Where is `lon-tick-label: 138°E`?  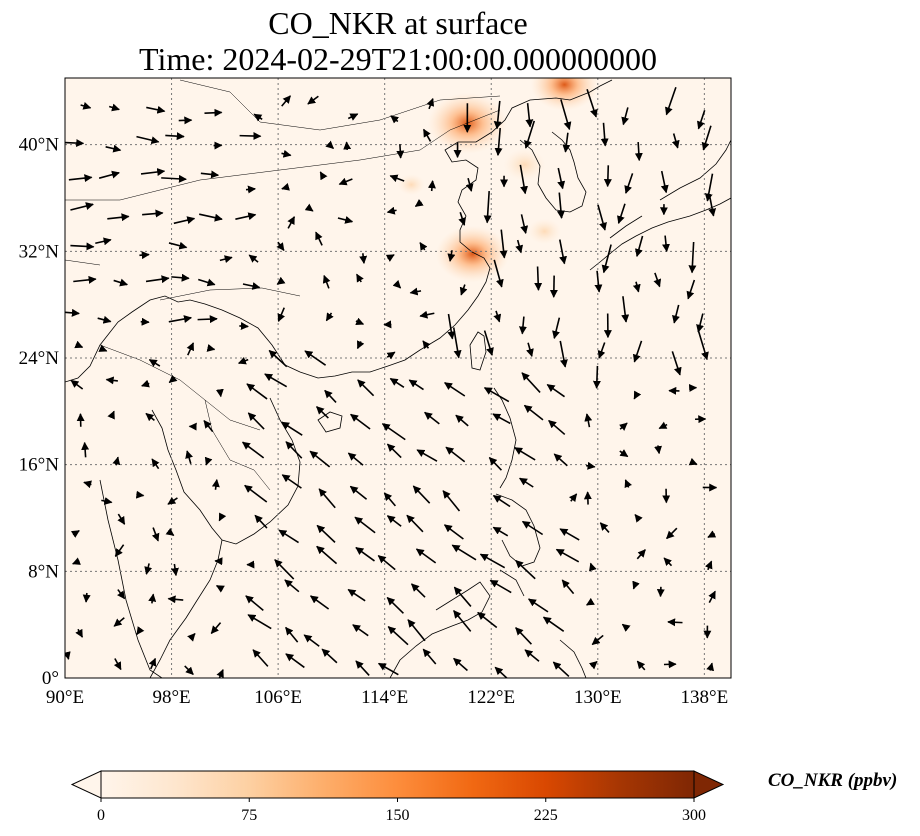 lon-tick-label: 138°E is located at coordinates (705, 697).